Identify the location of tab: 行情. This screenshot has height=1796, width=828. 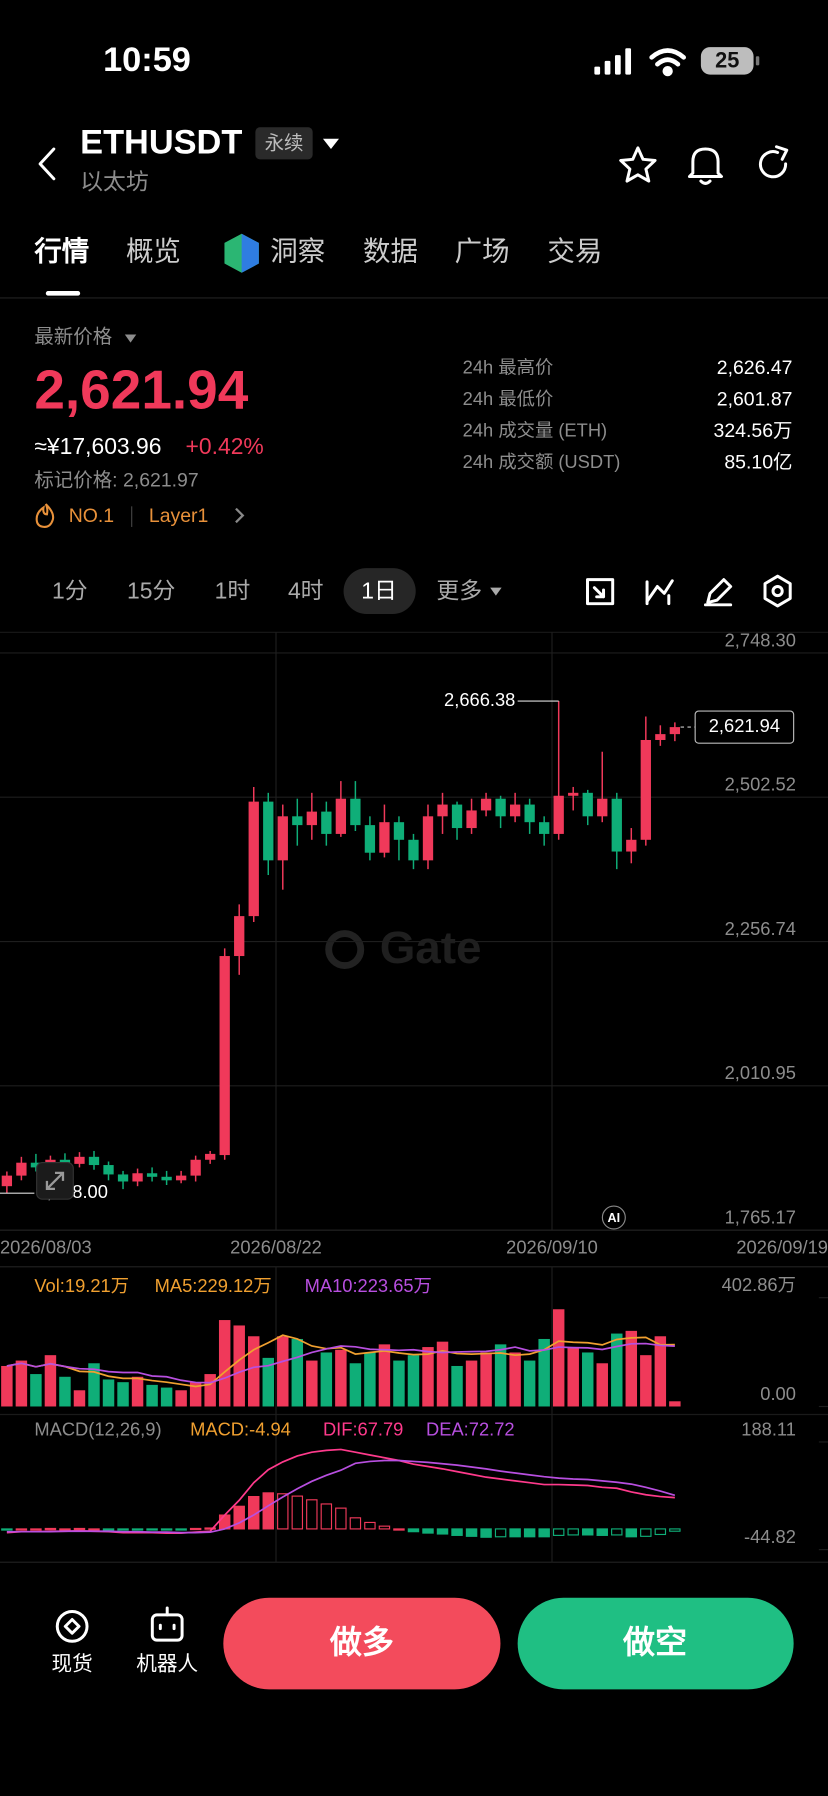
(61, 251).